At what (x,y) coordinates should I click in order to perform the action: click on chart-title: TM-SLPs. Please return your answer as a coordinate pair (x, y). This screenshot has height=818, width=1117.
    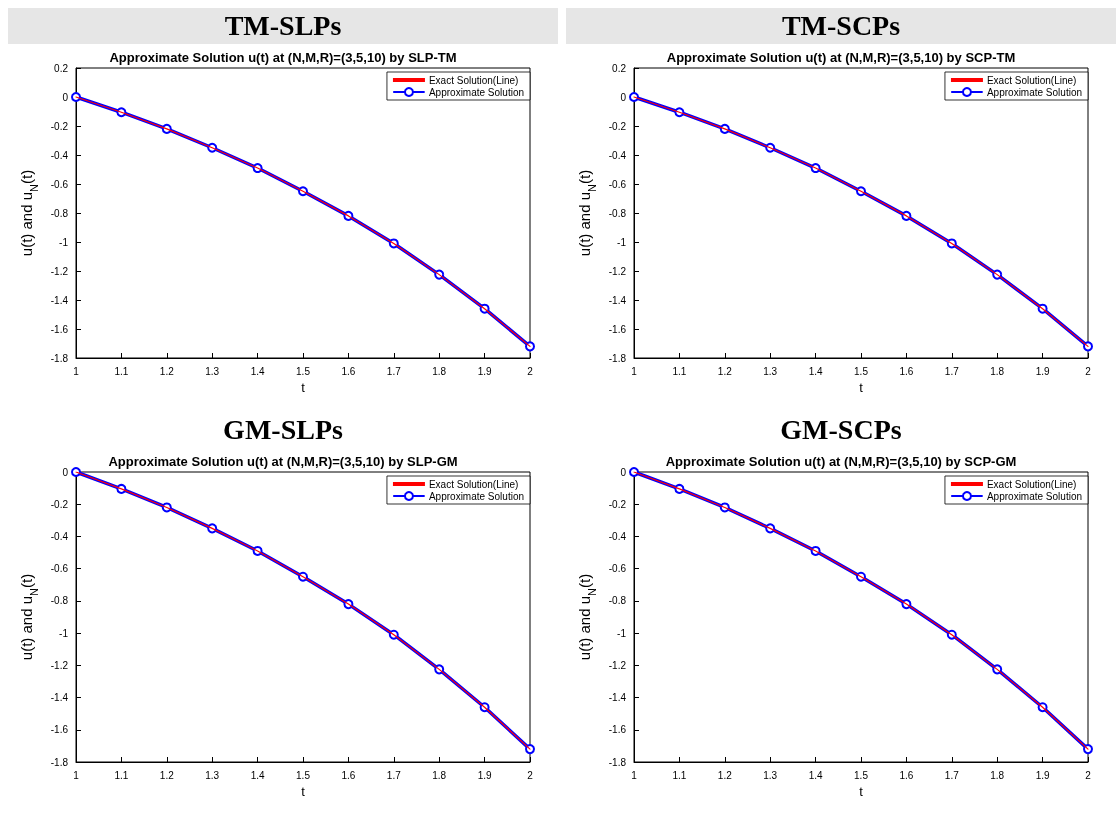
    Looking at the image, I should click on (283, 26).